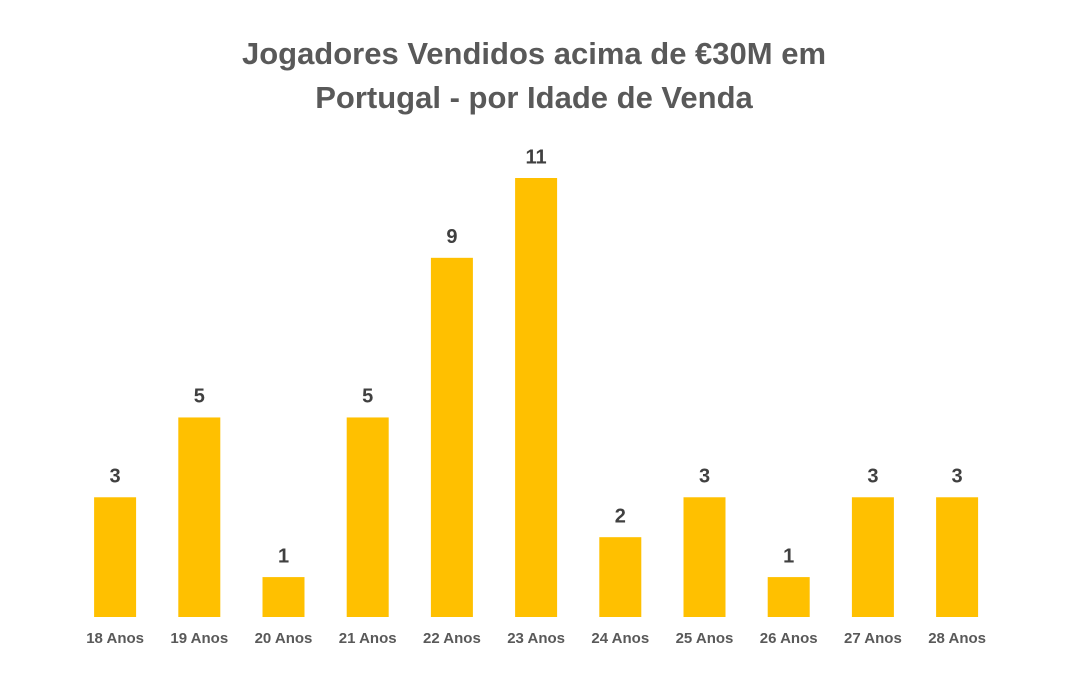  Describe the element at coordinates (368, 638) in the screenshot. I see `x-tick-label: 21 Anos` at that location.